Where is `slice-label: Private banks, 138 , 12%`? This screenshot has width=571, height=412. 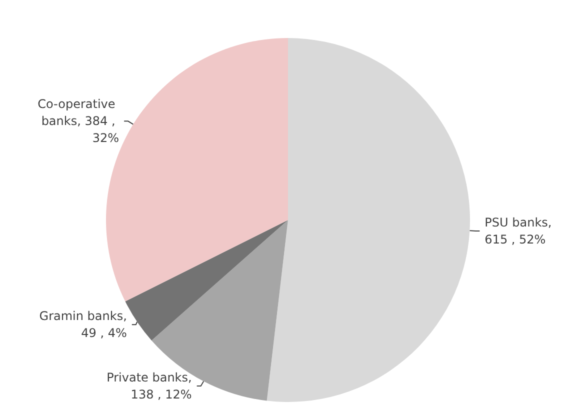 slice-label: Private banks, 138 , 12% is located at coordinates (149, 386).